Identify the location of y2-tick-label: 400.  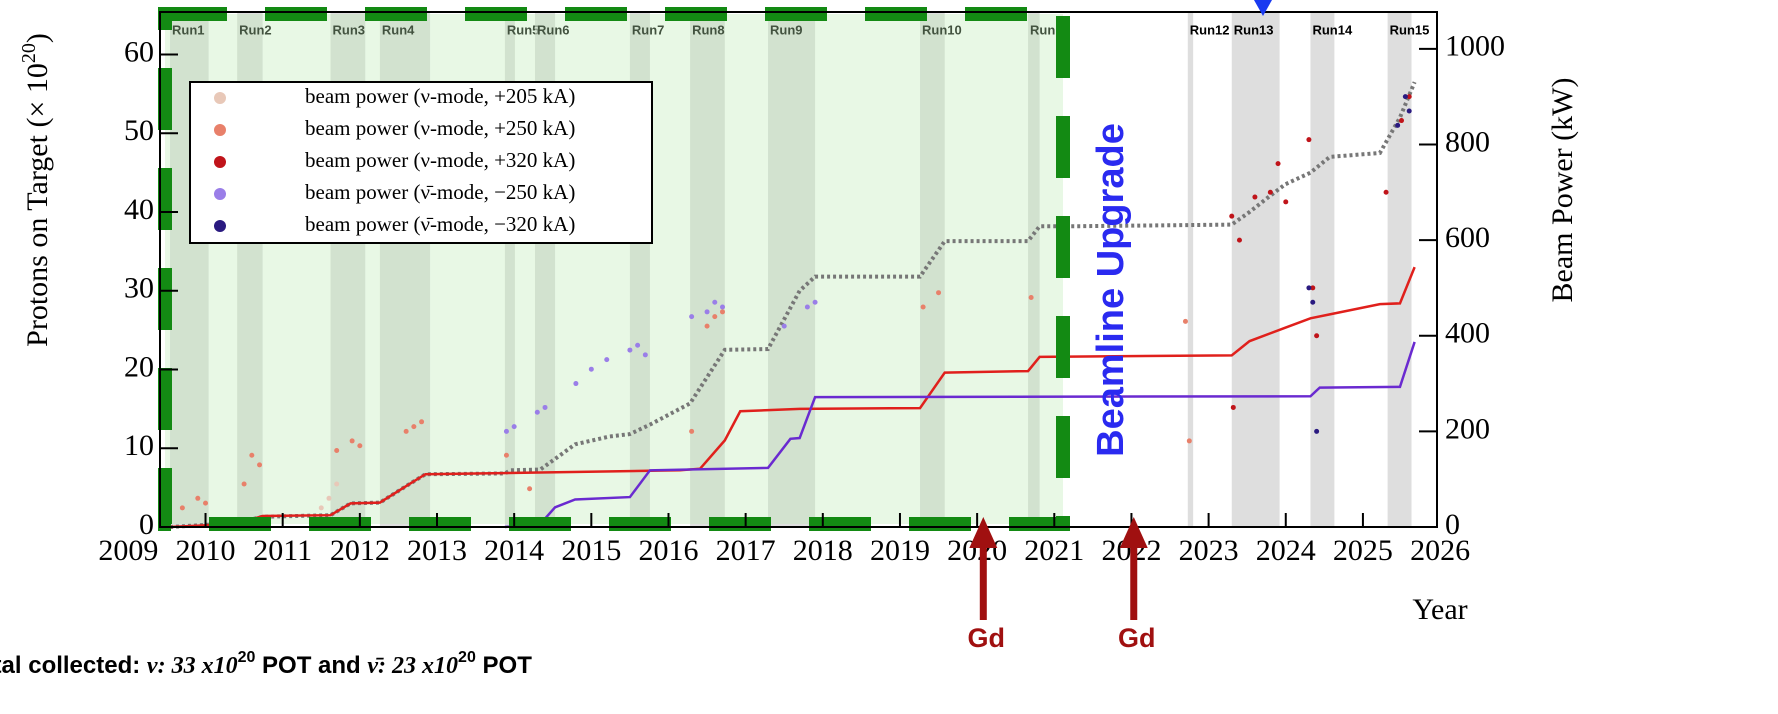
(1467, 333).